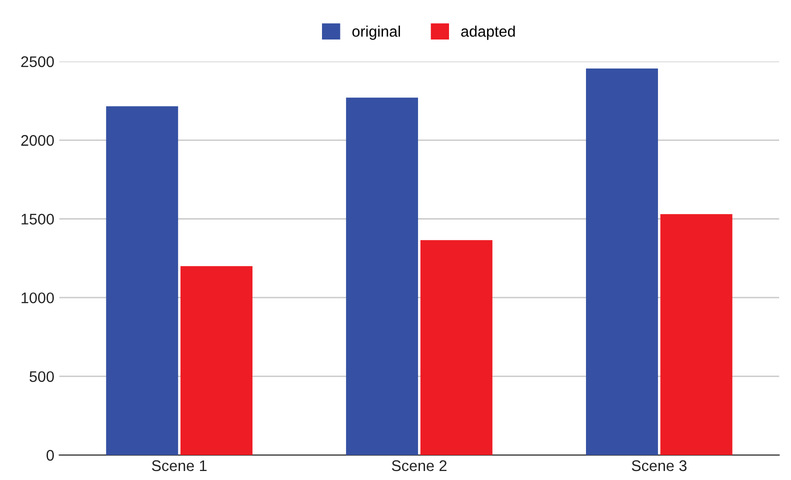  What do you see at coordinates (37, 140) in the screenshot?
I see `y-tick-label: 2000` at bounding box center [37, 140].